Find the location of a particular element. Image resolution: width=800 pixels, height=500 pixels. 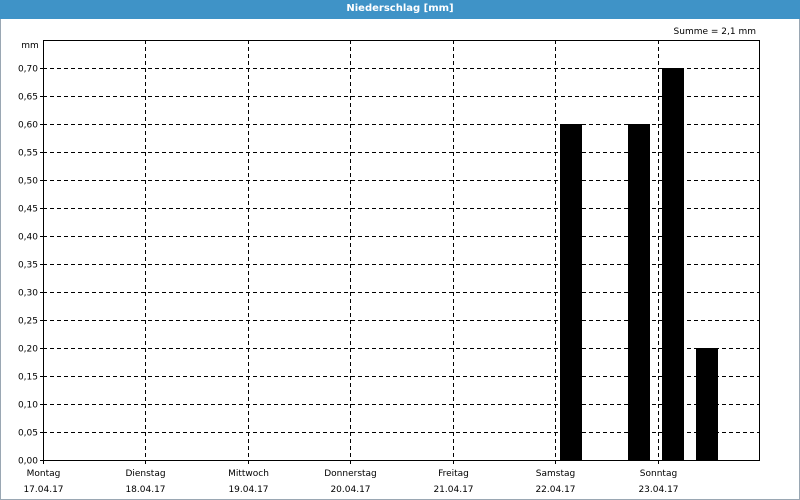

y-tick-label: 0,25 is located at coordinates (28, 322).